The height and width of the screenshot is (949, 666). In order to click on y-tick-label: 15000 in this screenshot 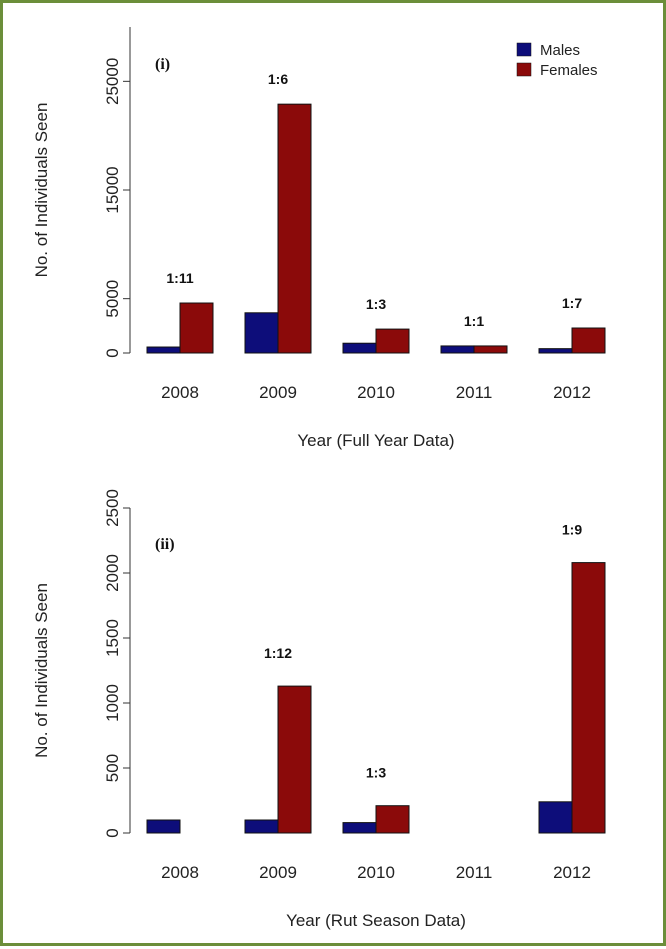, I will do `click(112, 189)`.